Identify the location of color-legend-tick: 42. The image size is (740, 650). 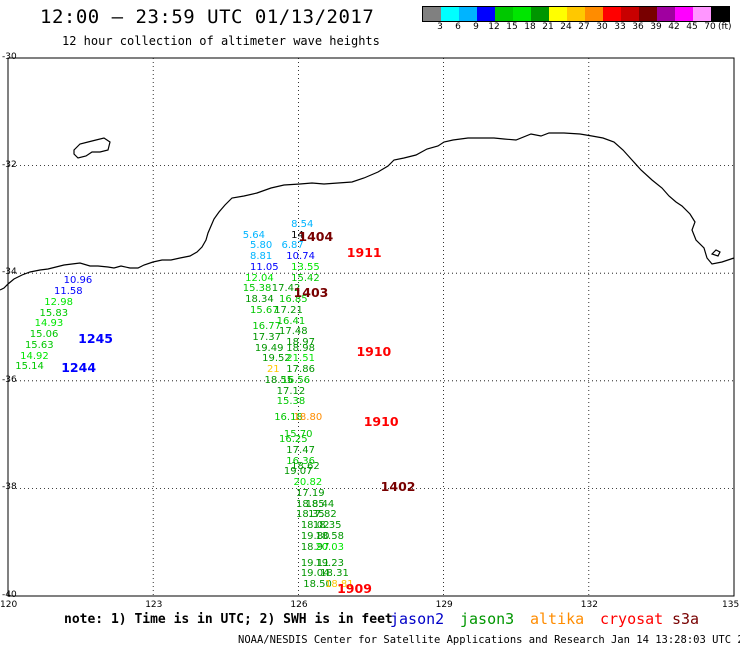
(674, 27).